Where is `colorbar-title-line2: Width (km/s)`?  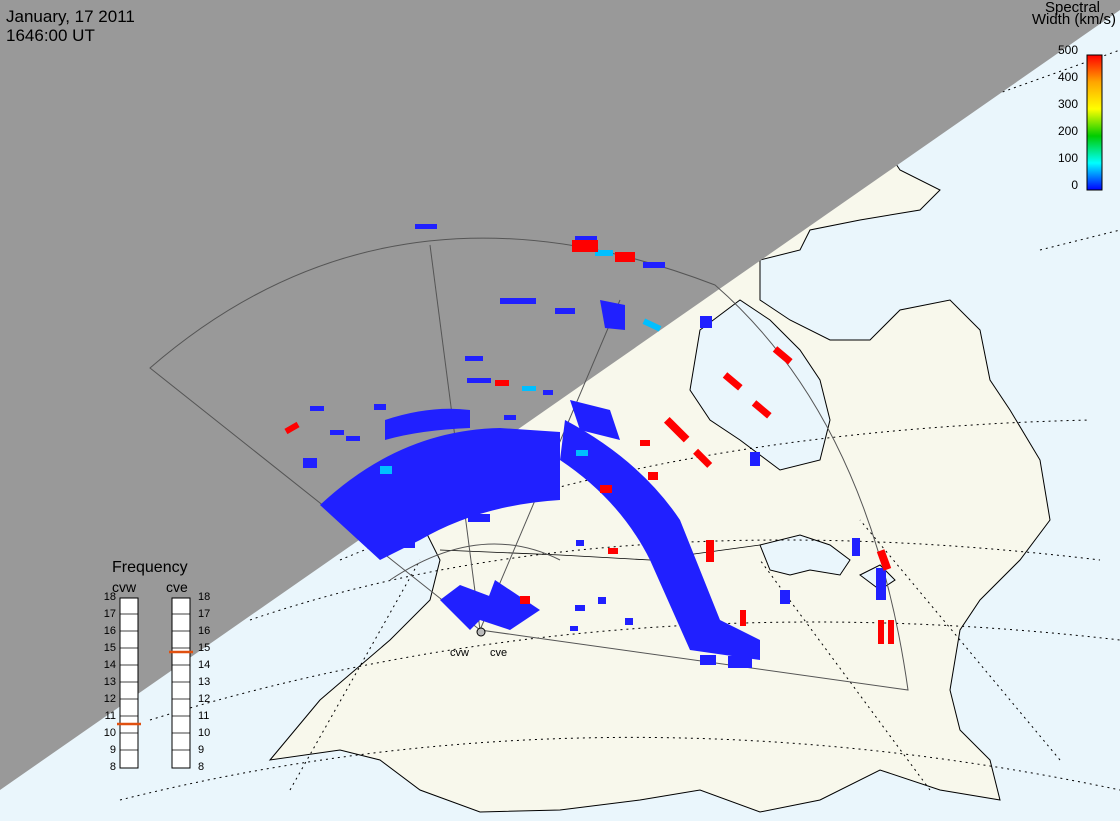 colorbar-title-line2: Width (km/s) is located at coordinates (1073, 19).